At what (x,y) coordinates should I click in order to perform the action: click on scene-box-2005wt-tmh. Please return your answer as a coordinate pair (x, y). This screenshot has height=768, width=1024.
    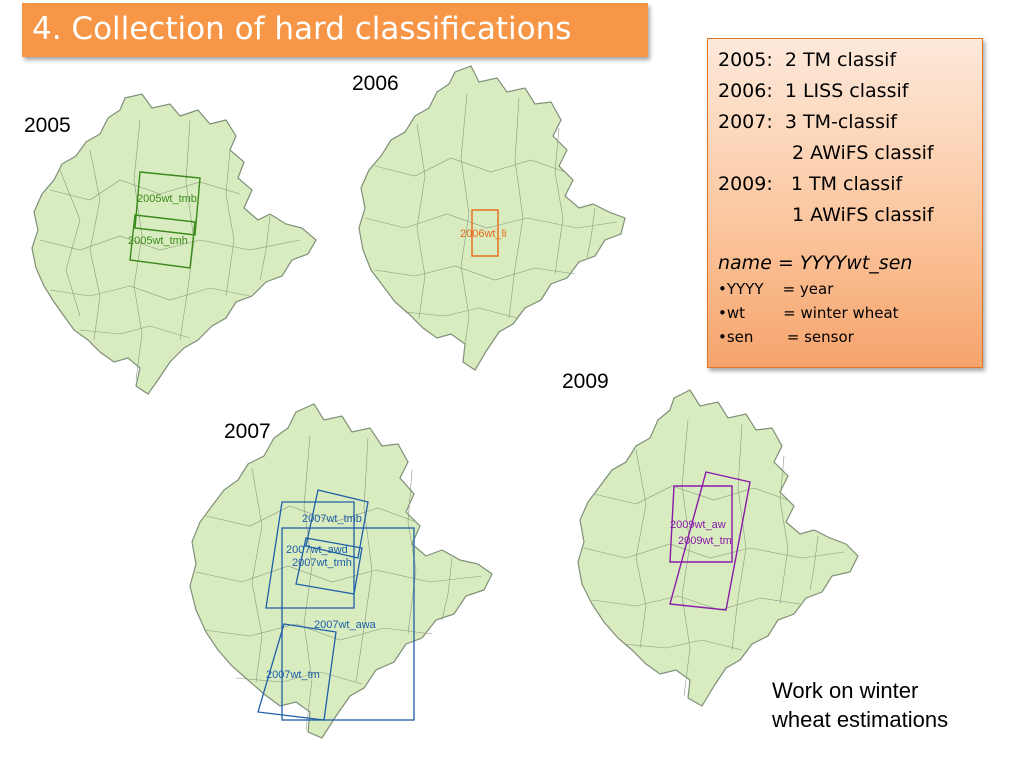
    Looking at the image, I should click on (162, 241).